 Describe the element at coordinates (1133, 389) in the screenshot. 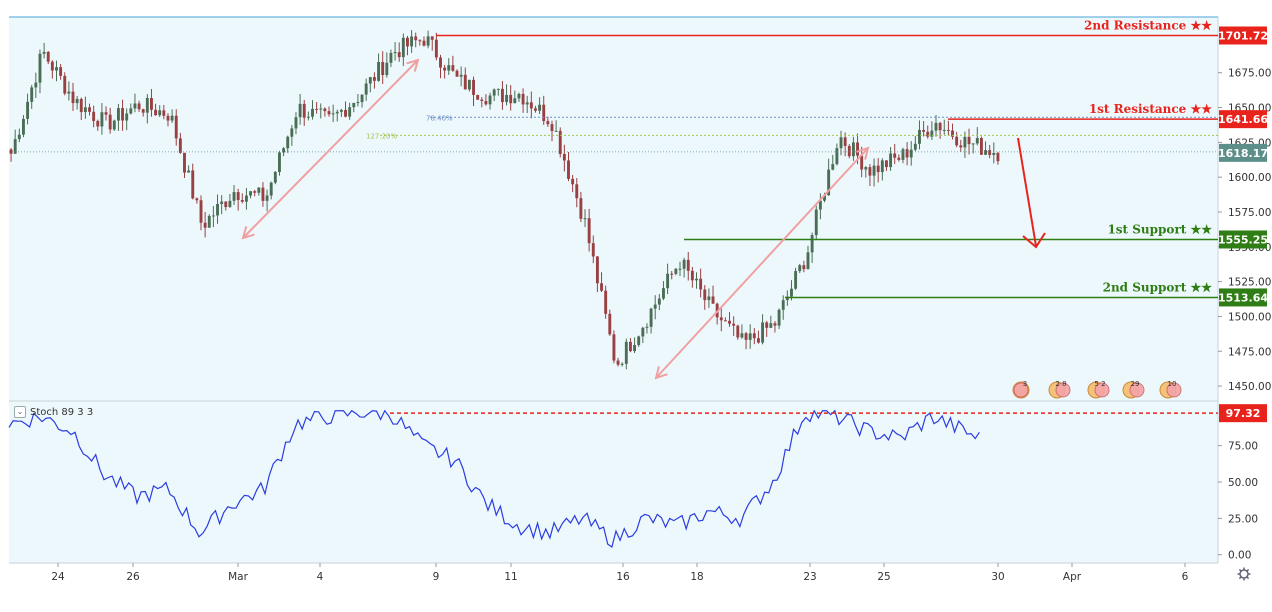

I see `economic-event-icon: 29` at that location.